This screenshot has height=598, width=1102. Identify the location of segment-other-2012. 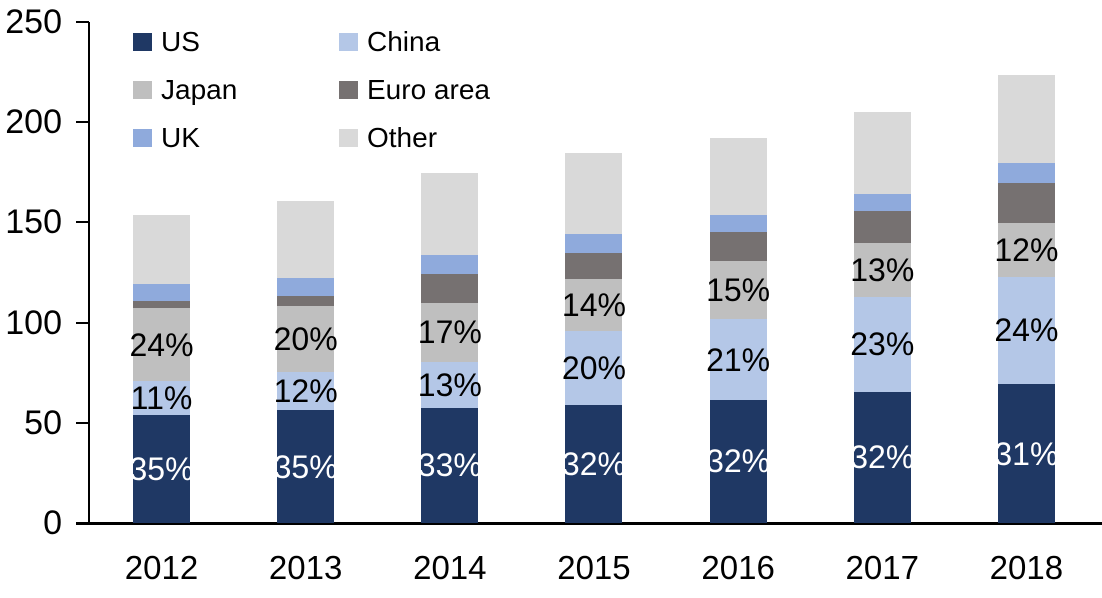
(161, 249).